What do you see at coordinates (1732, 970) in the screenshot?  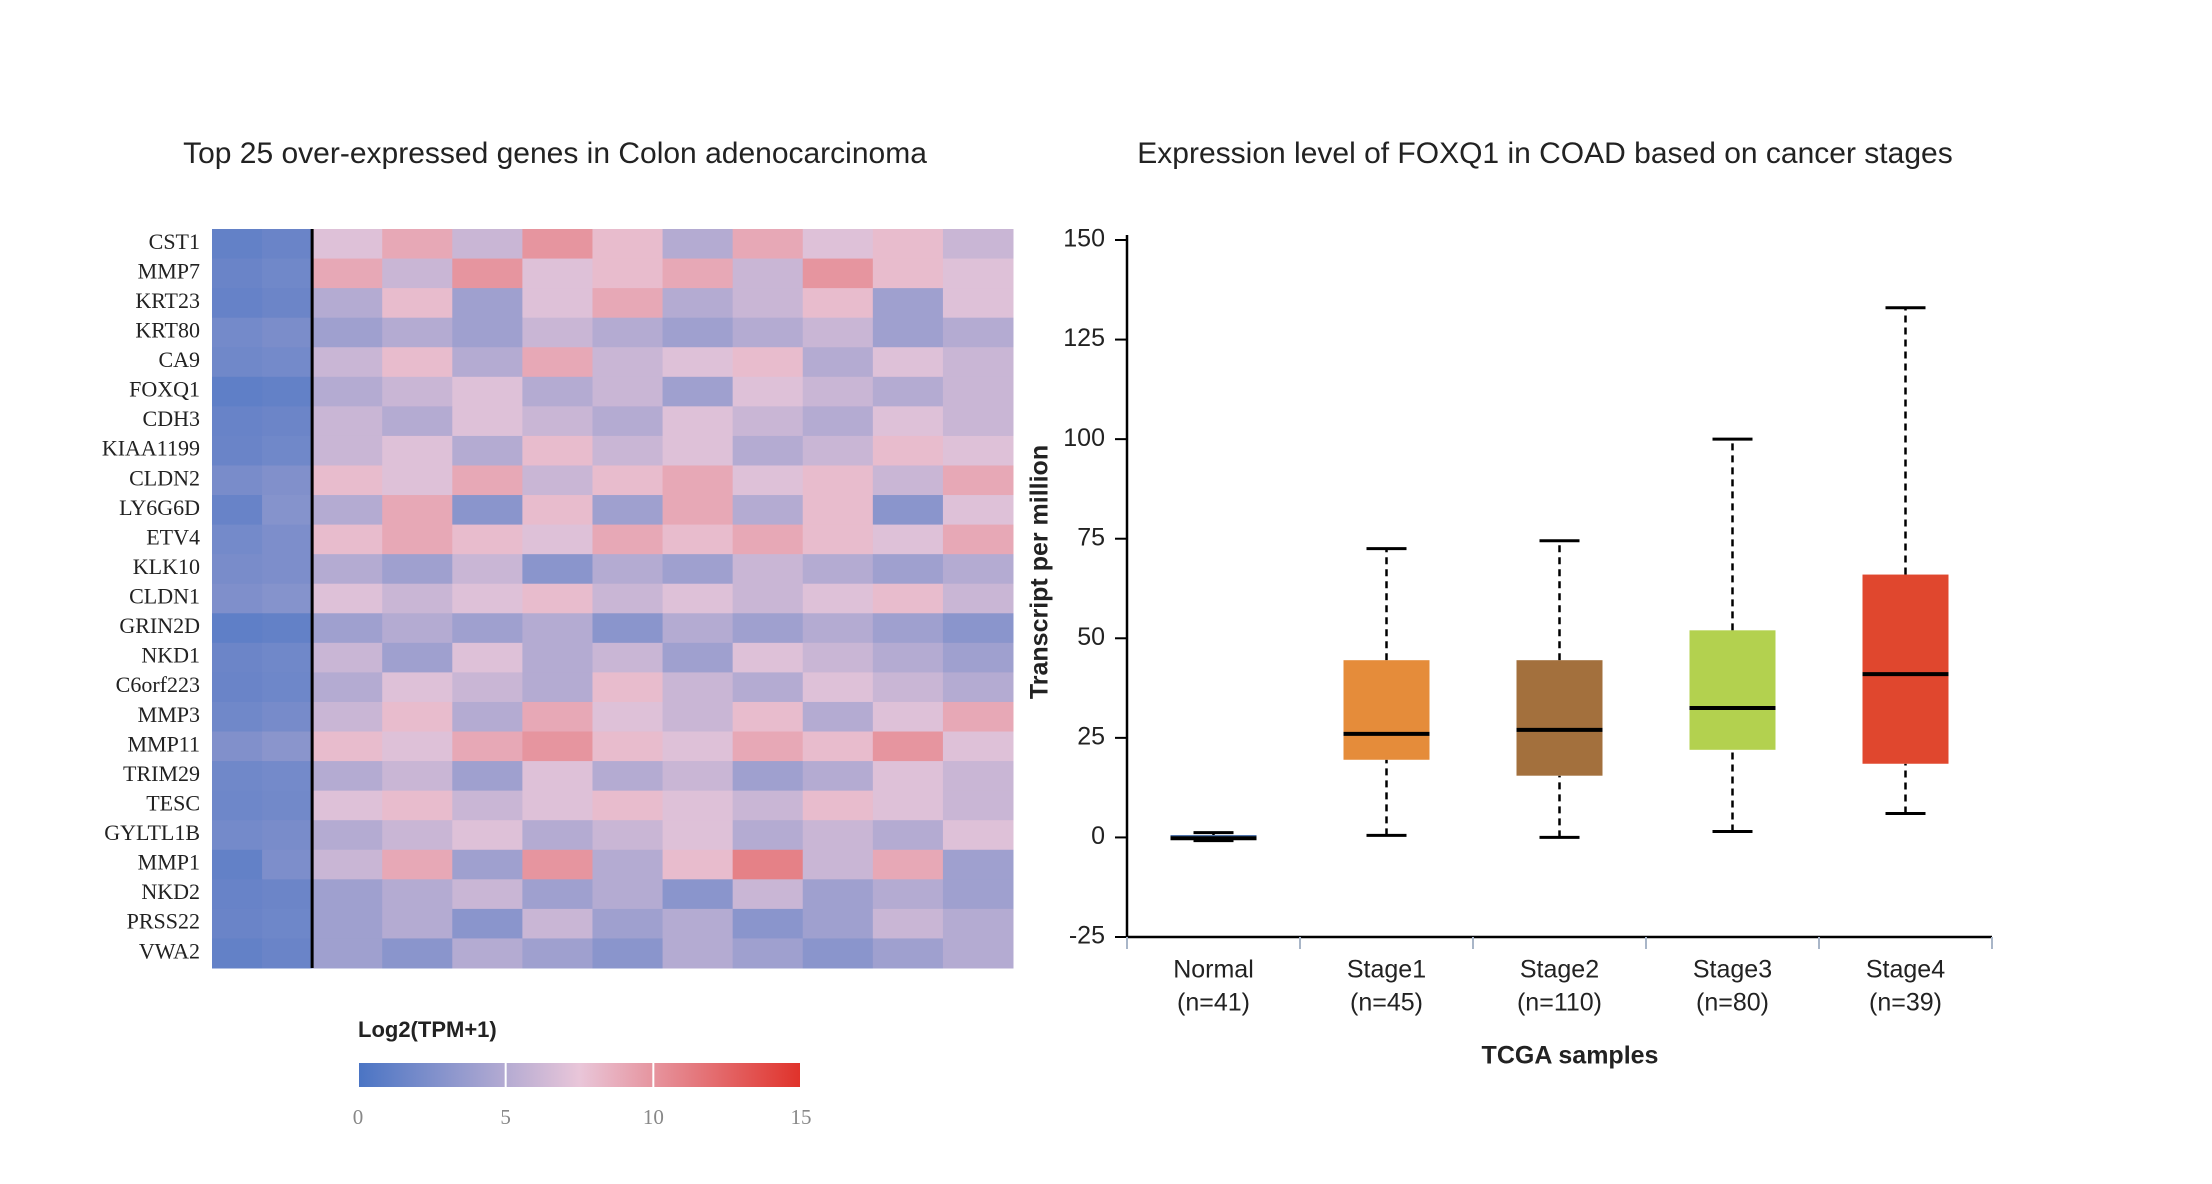 I see `x-tick-label: Stage3` at bounding box center [1732, 970].